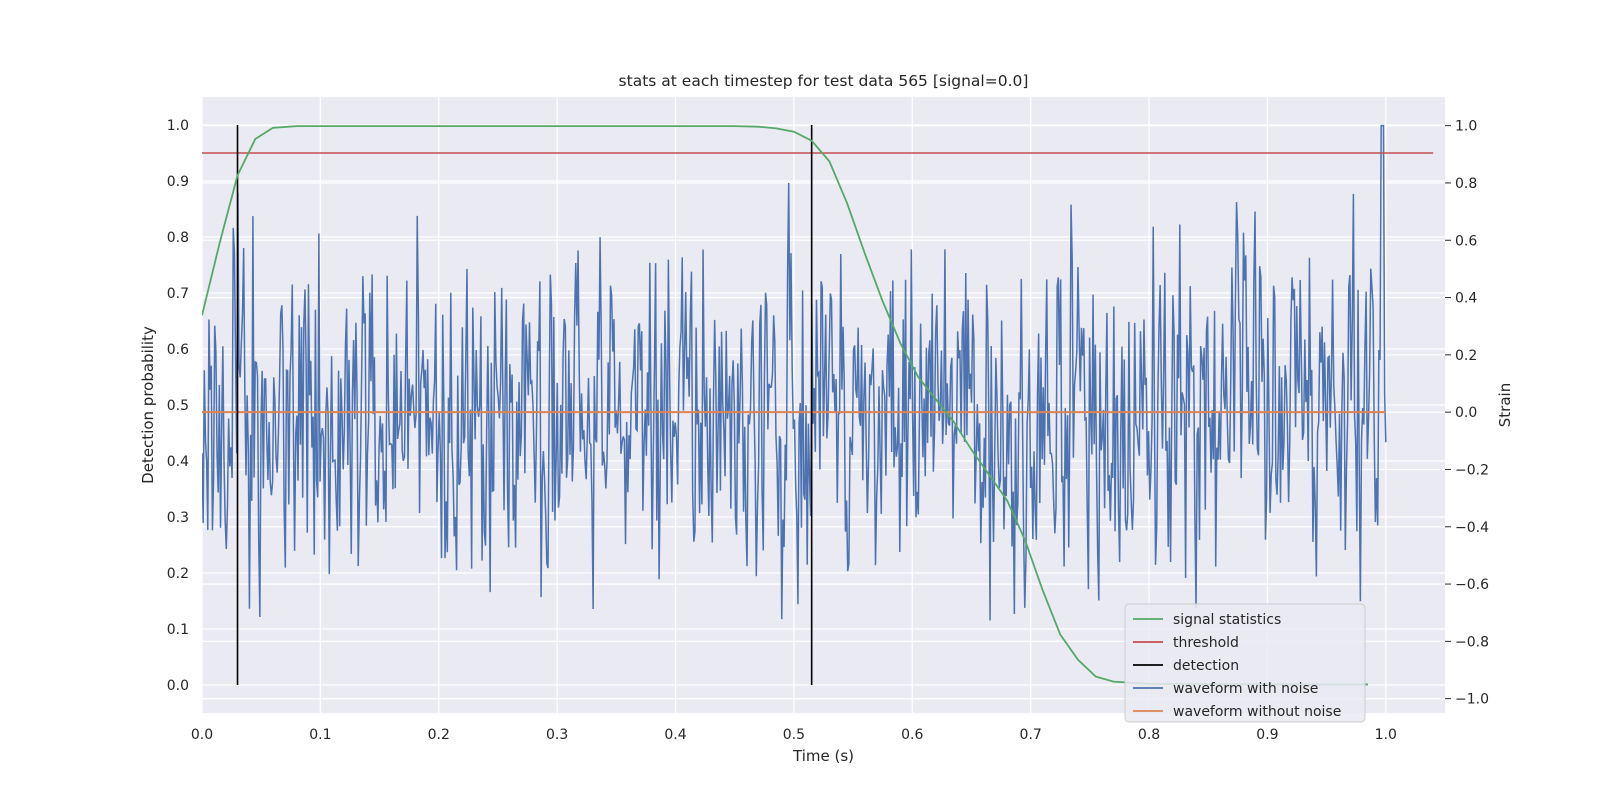 The width and height of the screenshot is (1600, 800). What do you see at coordinates (1466, 299) in the screenshot?
I see `y-right-tick-label: 0.4` at bounding box center [1466, 299].